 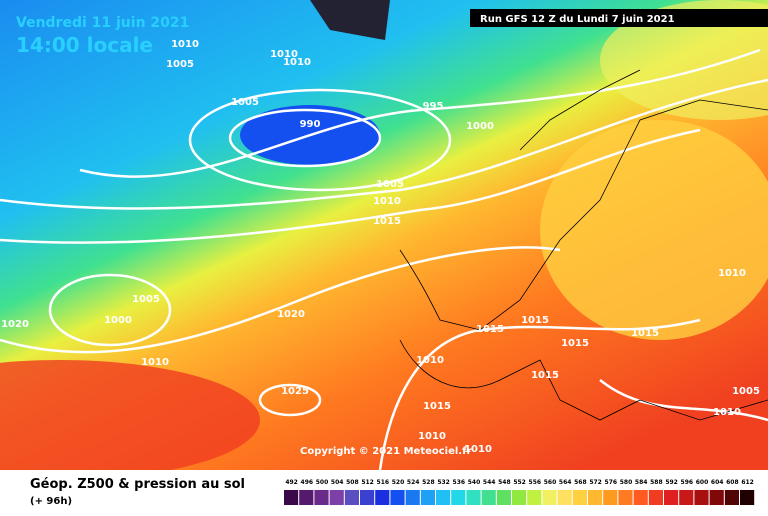 What do you see at coordinates (747, 482) in the screenshot?
I see `legend-label: 612` at bounding box center [747, 482].